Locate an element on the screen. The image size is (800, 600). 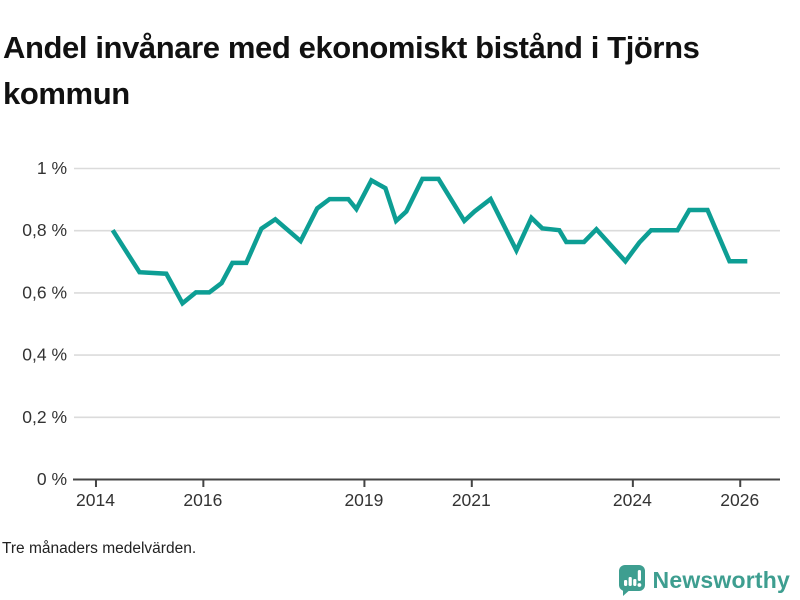
x-axis-tick-label: 2026 is located at coordinates (739, 500).